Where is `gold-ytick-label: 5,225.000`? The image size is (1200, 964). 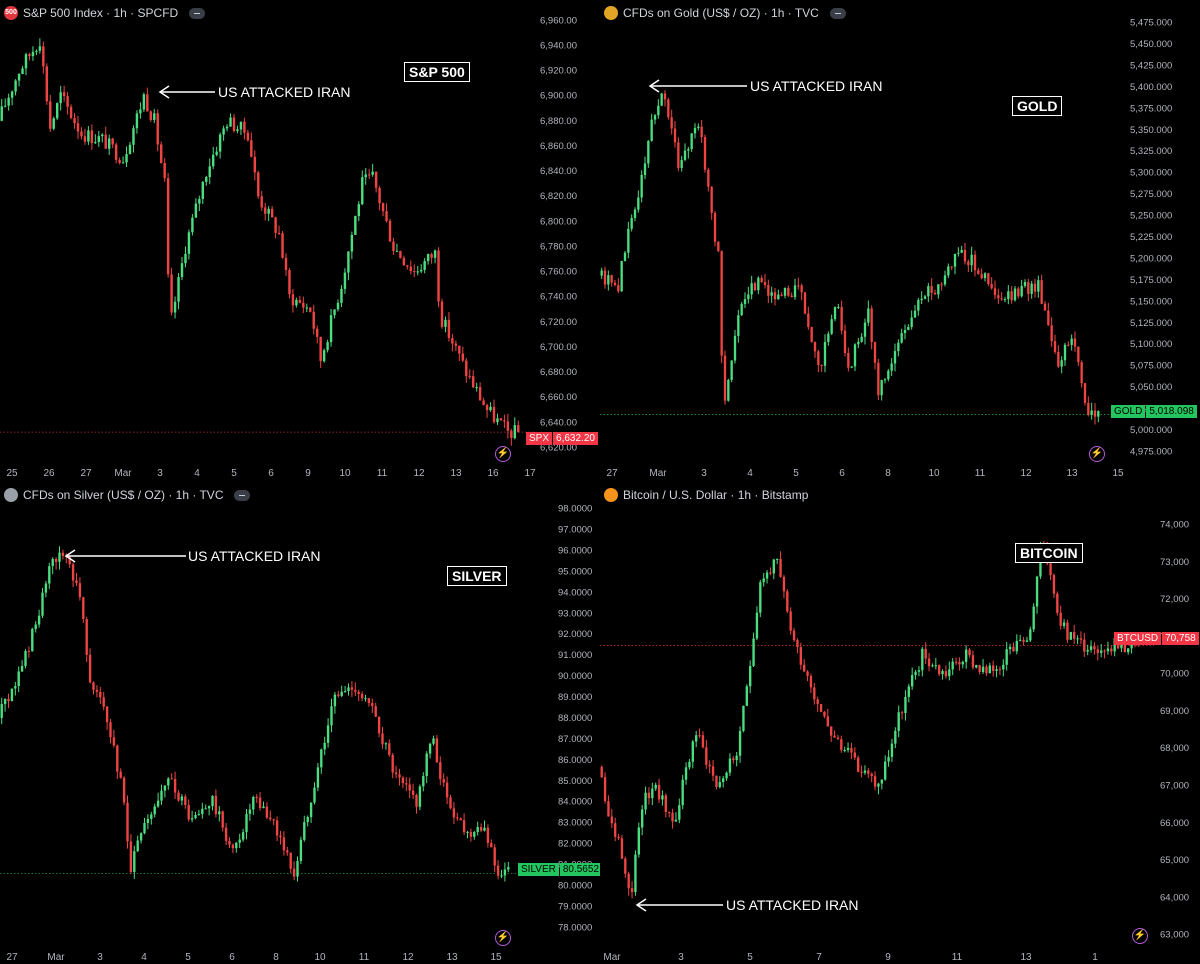
gold-ytick-label: 5,225.000 is located at coordinates (1151, 237).